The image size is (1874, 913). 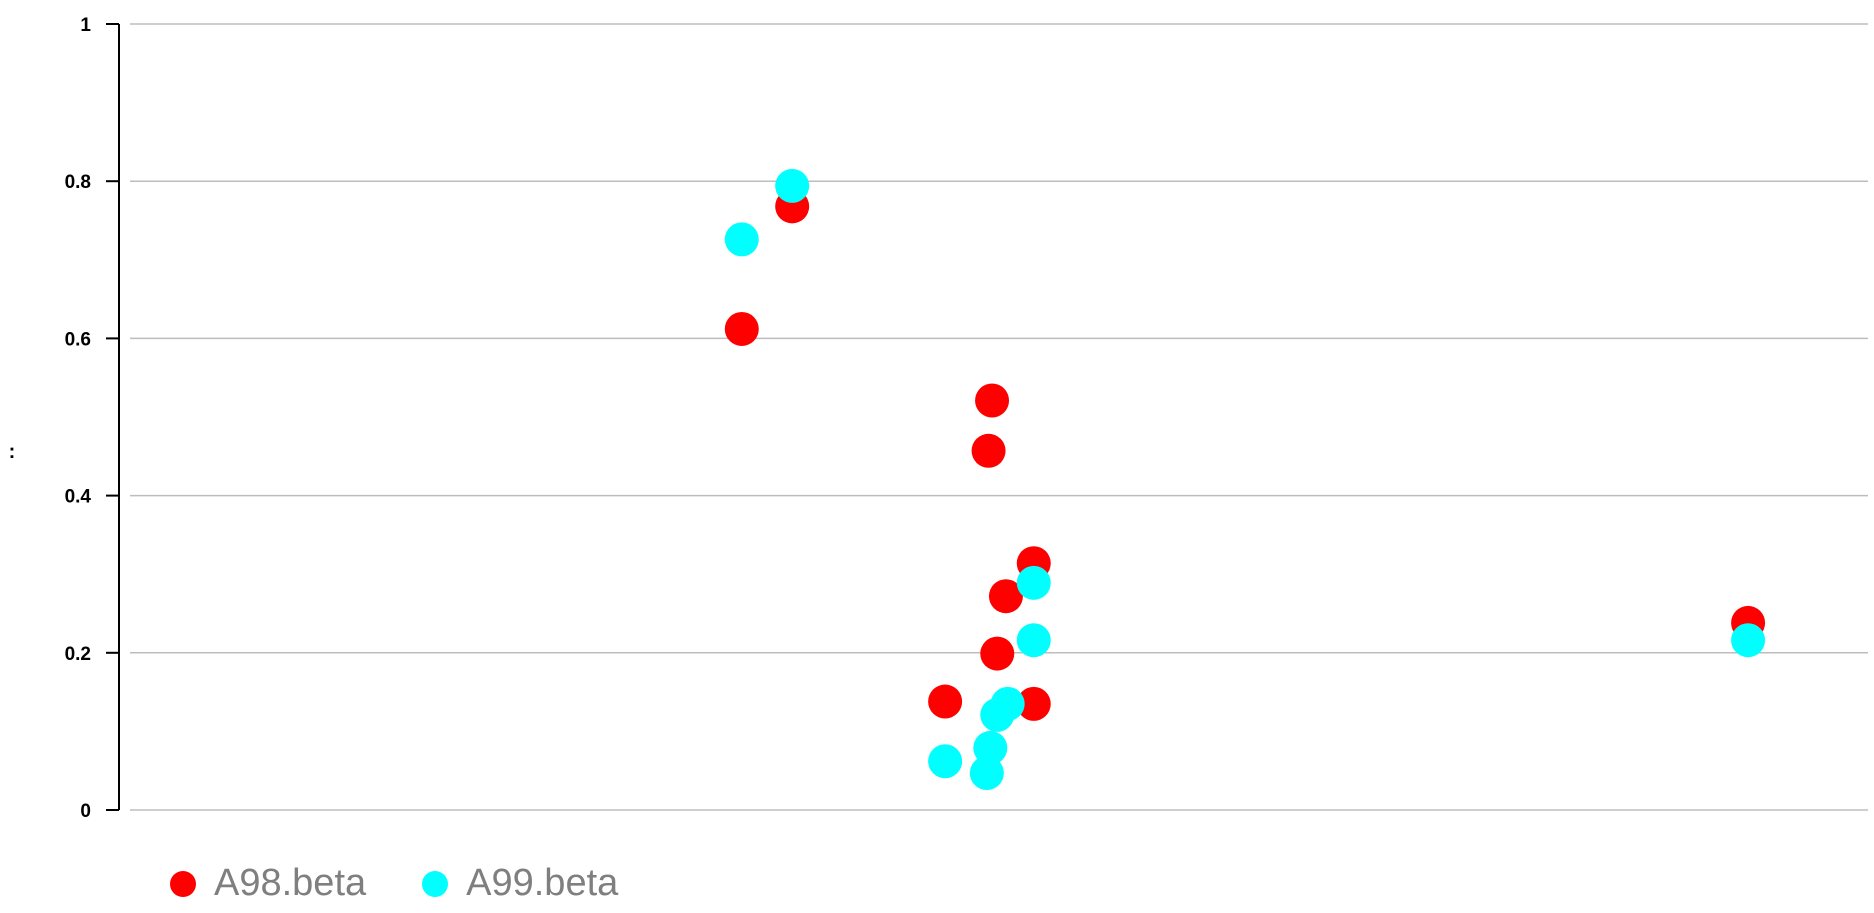 What do you see at coordinates (85, 811) in the screenshot?
I see `y-tick-label: 0` at bounding box center [85, 811].